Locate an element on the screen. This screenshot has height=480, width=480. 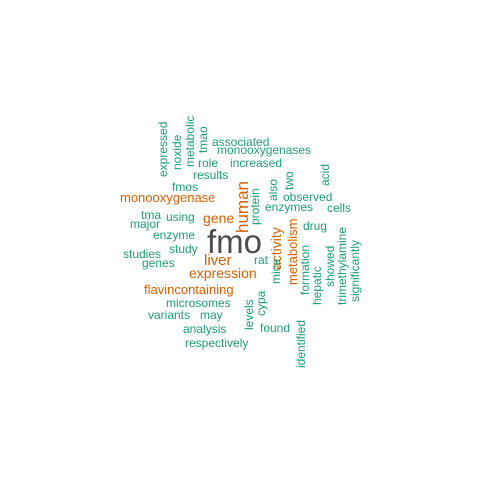
word-tmao: tmao is located at coordinates (203, 139).